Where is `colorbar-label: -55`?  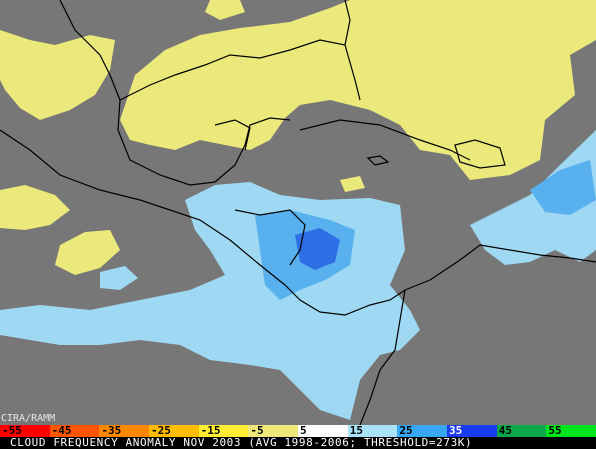
colorbar-label: -55 is located at coordinates (12, 430).